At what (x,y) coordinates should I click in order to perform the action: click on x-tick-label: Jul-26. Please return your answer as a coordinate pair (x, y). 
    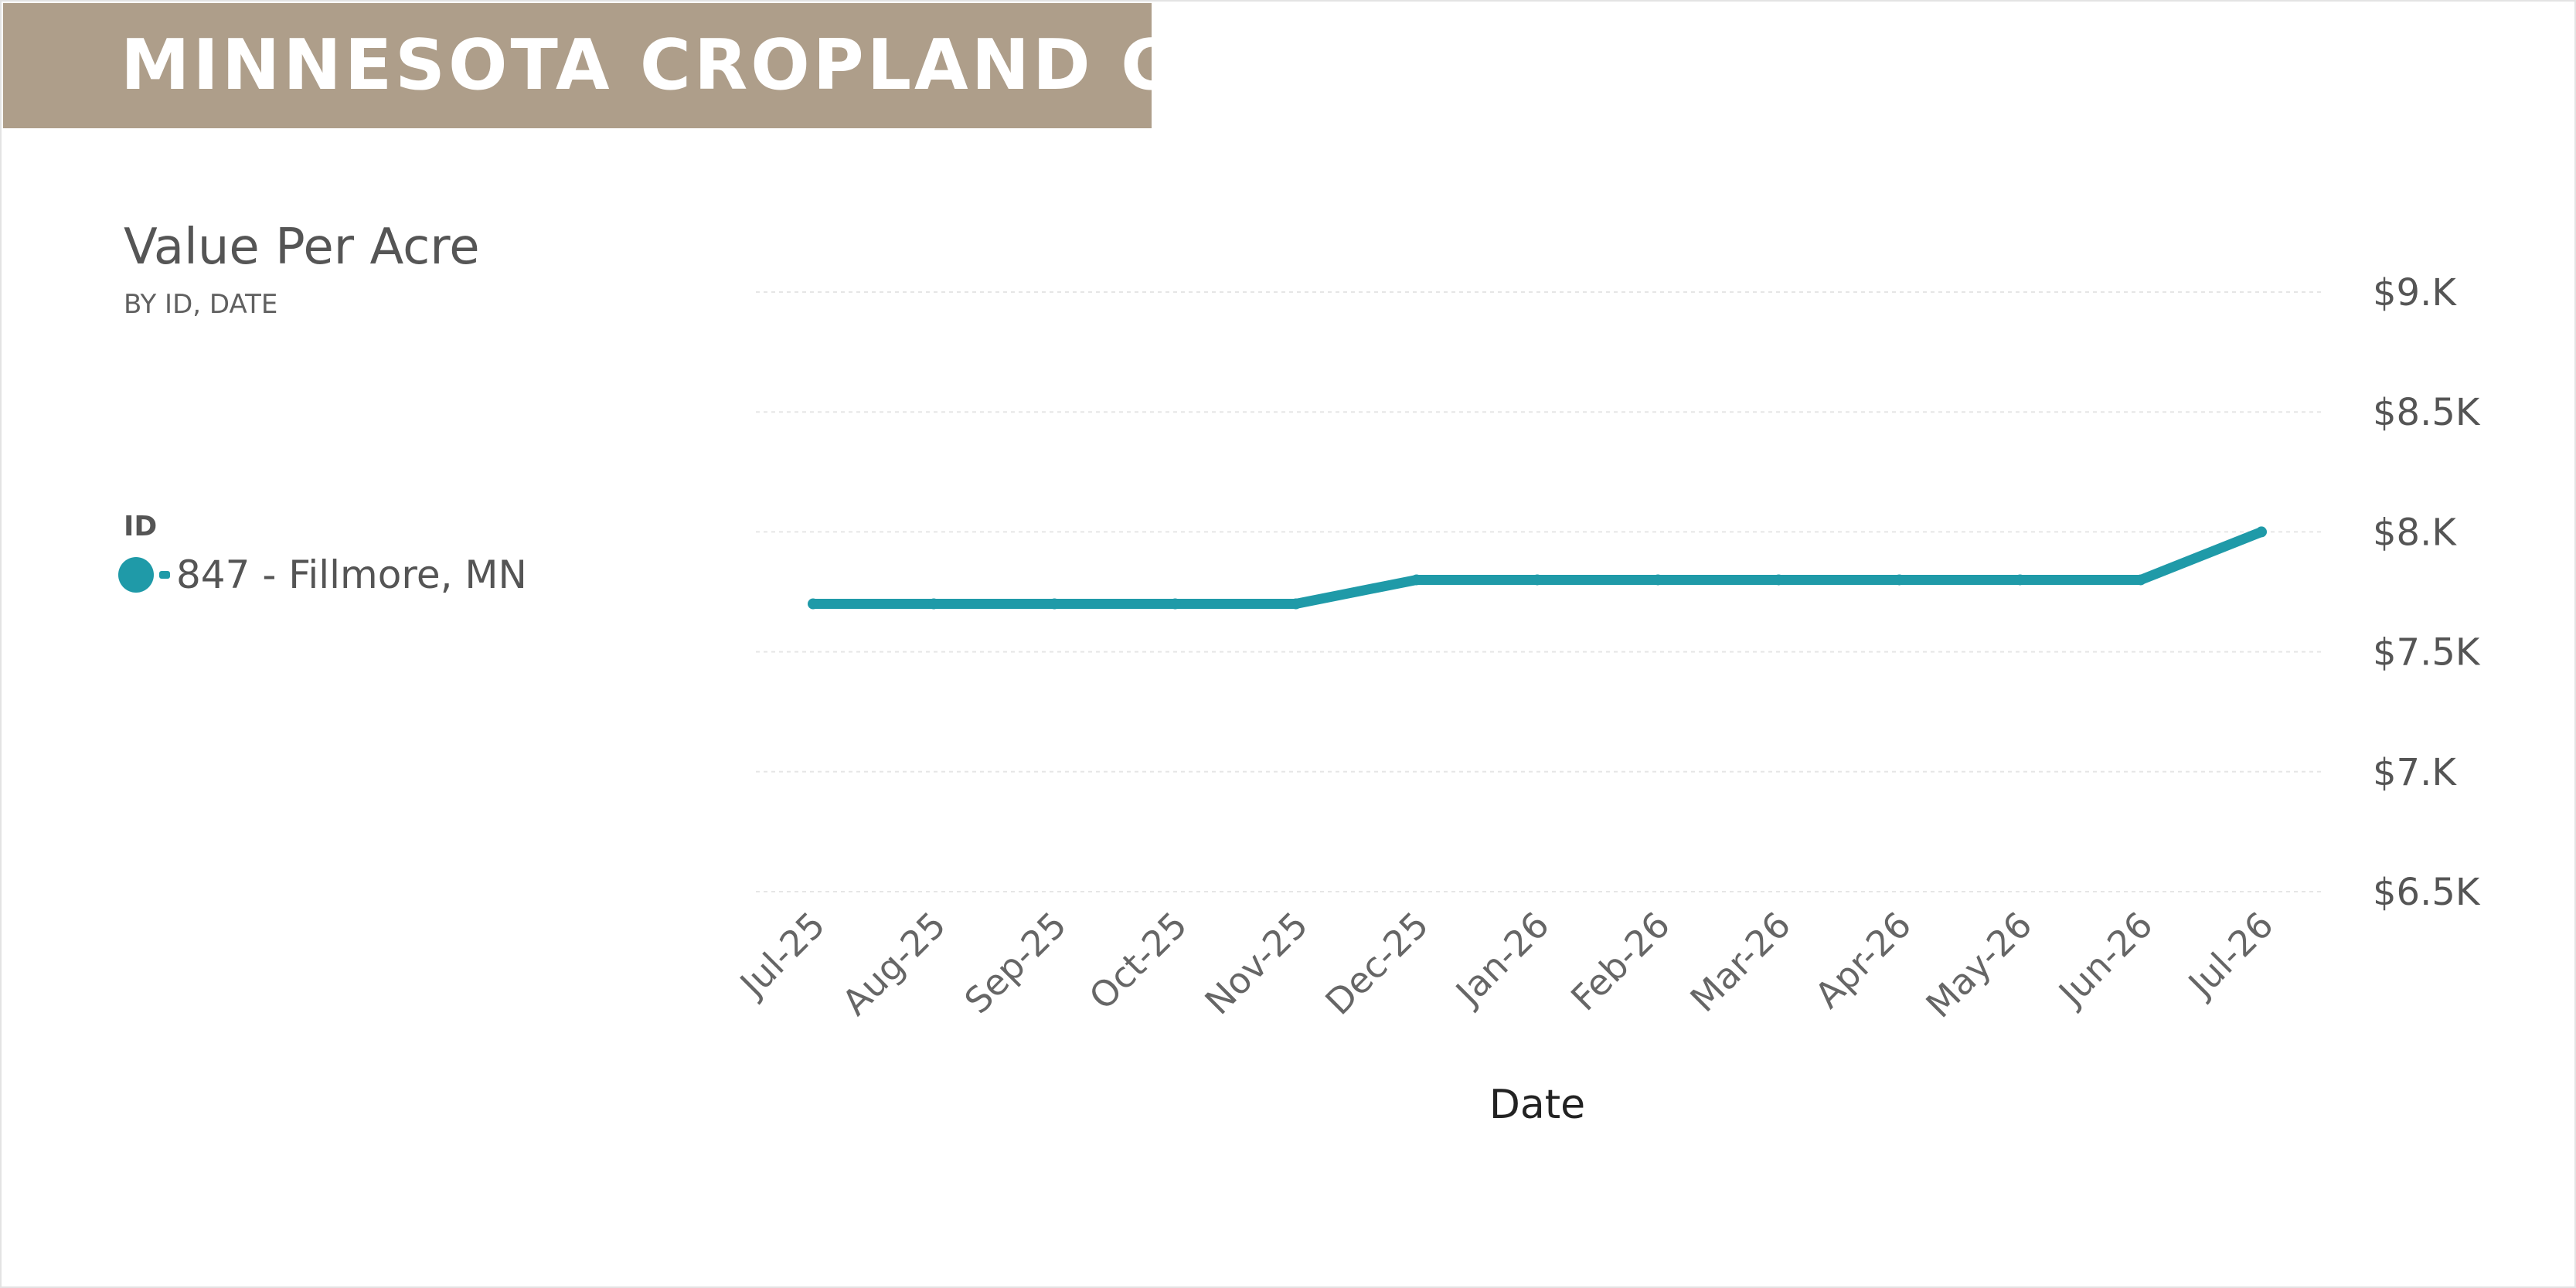
    Looking at the image, I should click on (2230, 955).